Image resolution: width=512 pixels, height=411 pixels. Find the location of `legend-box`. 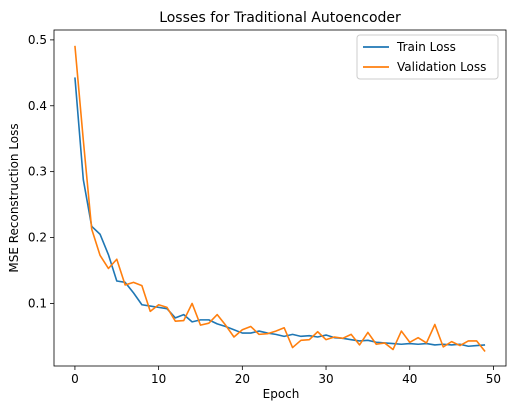

legend-box is located at coordinates (427, 57).